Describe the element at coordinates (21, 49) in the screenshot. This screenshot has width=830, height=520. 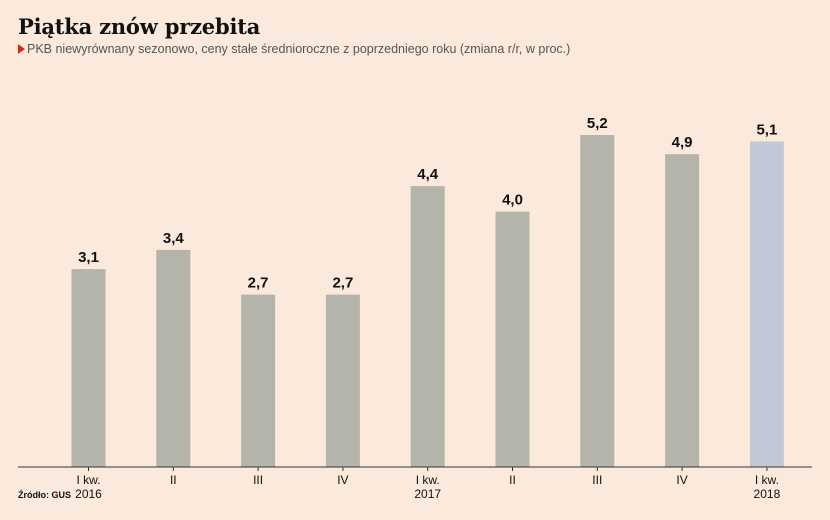
I see `red-triangle-icon` at that location.